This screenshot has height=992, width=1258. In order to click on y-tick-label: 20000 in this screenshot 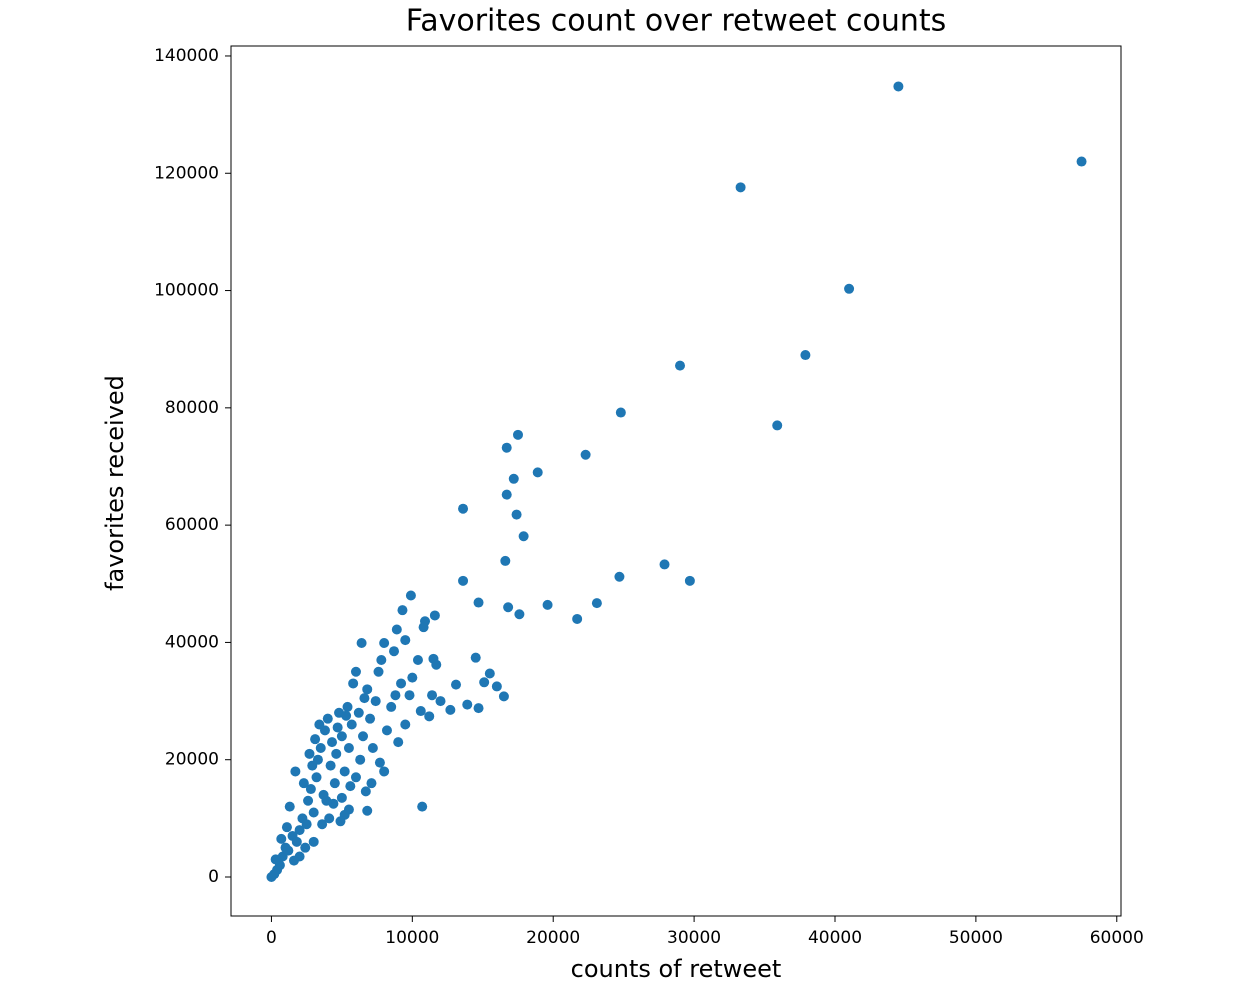, I will do `click(192, 760)`.